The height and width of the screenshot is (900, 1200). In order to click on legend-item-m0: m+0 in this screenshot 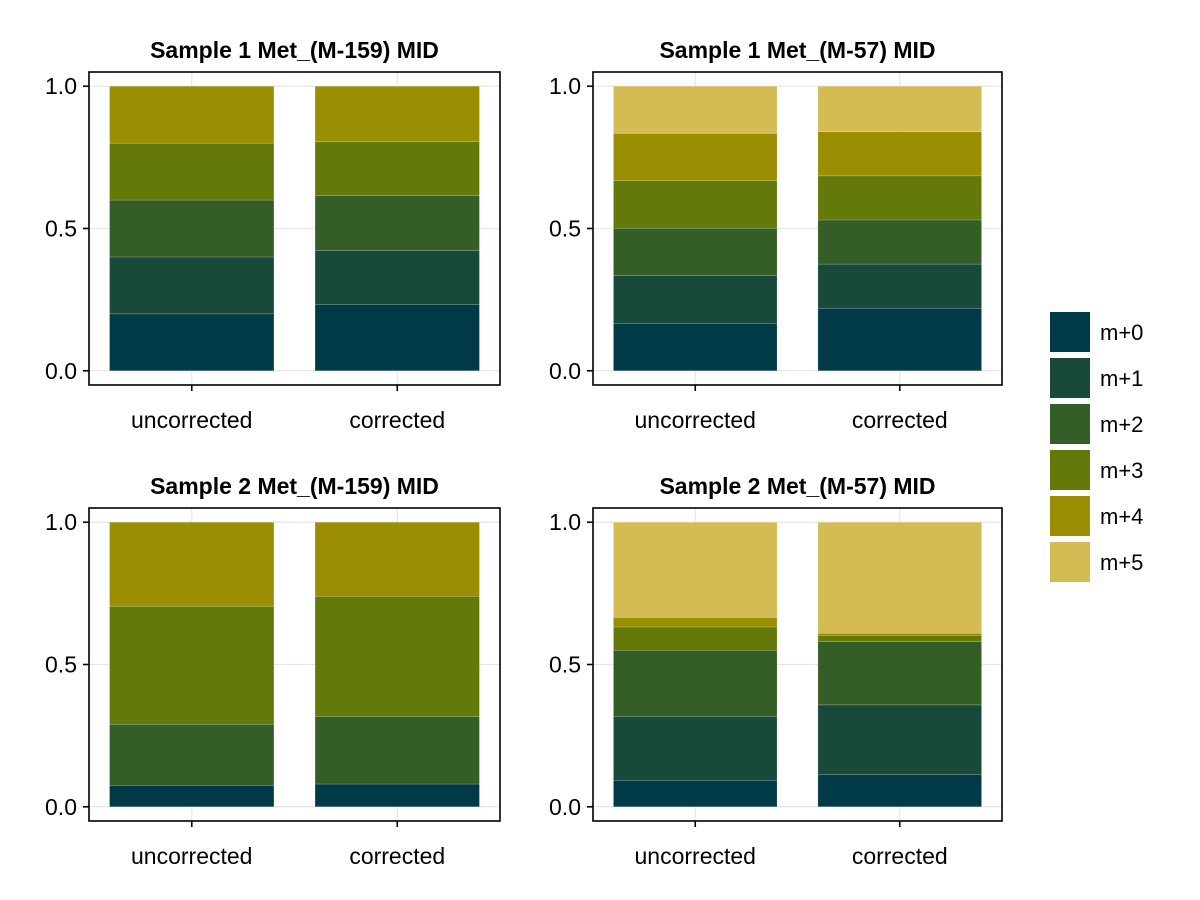, I will do `click(1096, 332)`.